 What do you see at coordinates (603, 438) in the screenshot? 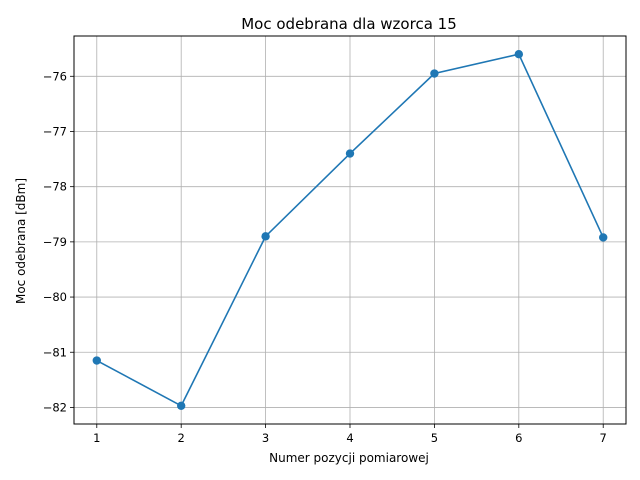
I see `x-tick-label: 7` at bounding box center [603, 438].